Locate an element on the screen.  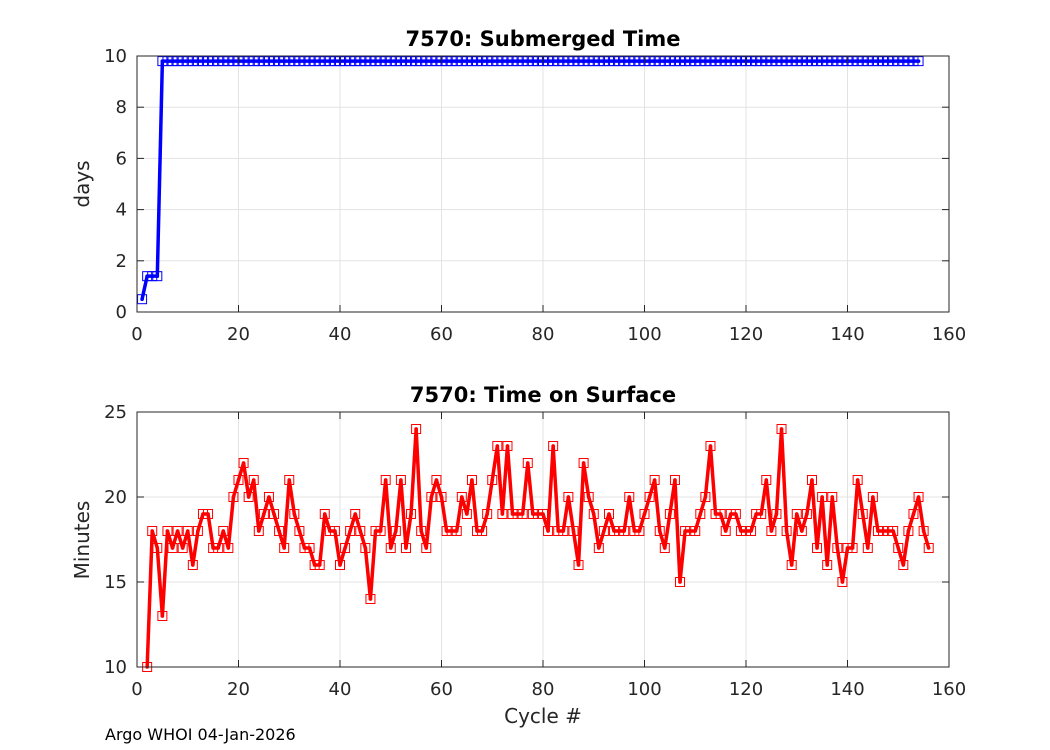
chart-title: 7570: Submerged Time is located at coordinates (542, 39).